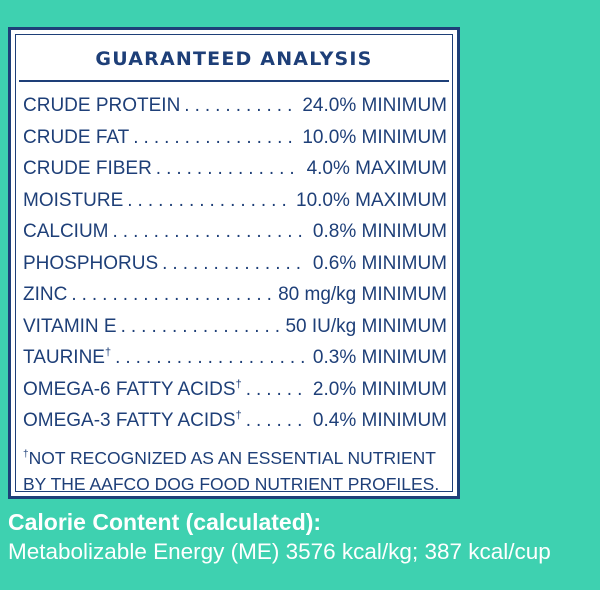  Describe the element at coordinates (76, 137) in the screenshot. I see `nutrient-name: CRUDE FAT` at that location.